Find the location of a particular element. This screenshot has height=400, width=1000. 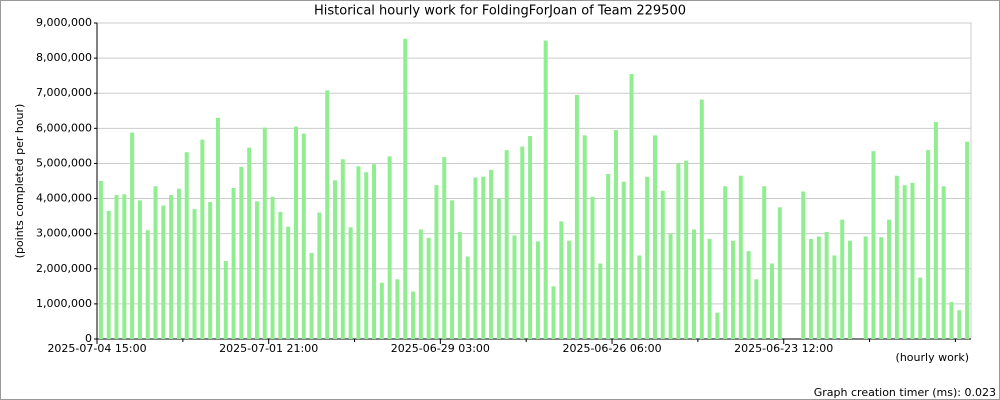

y-tick-label: 7,000,000 is located at coordinates (64, 92).